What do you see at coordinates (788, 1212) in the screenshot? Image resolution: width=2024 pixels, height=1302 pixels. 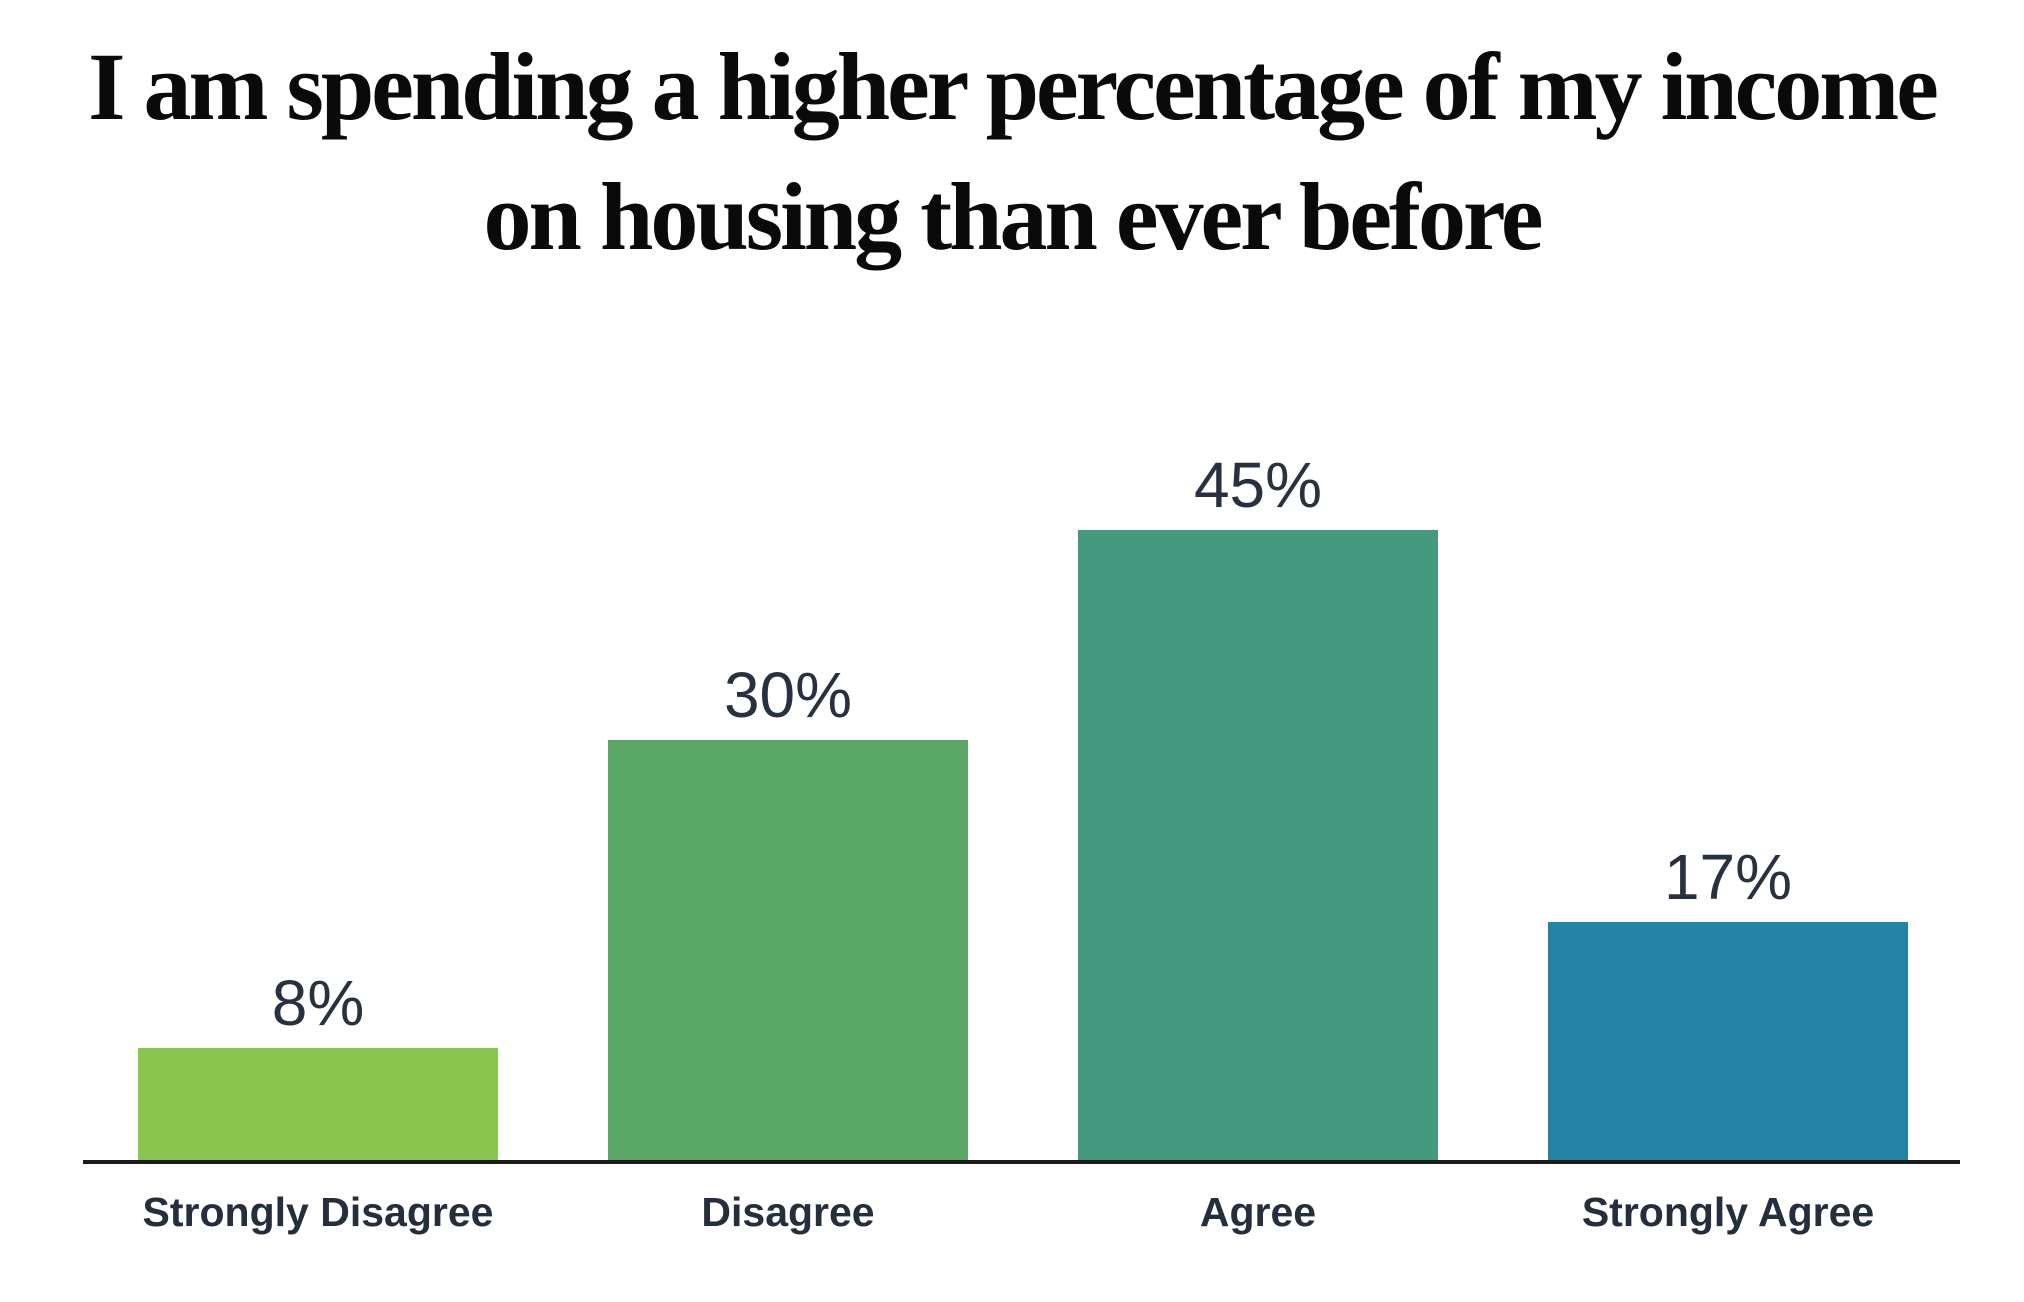 I see `x-axis-label-disagree: Disagree` at bounding box center [788, 1212].